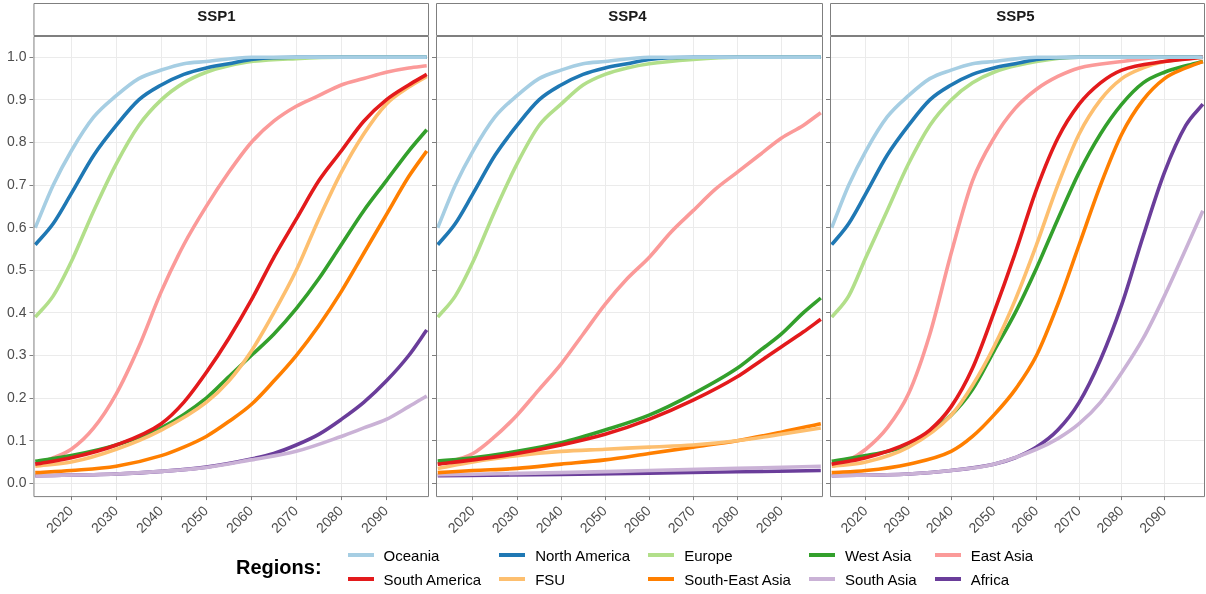  Describe the element at coordinates (16, 439) in the screenshot. I see `y-tick-label: 0.1` at that location.